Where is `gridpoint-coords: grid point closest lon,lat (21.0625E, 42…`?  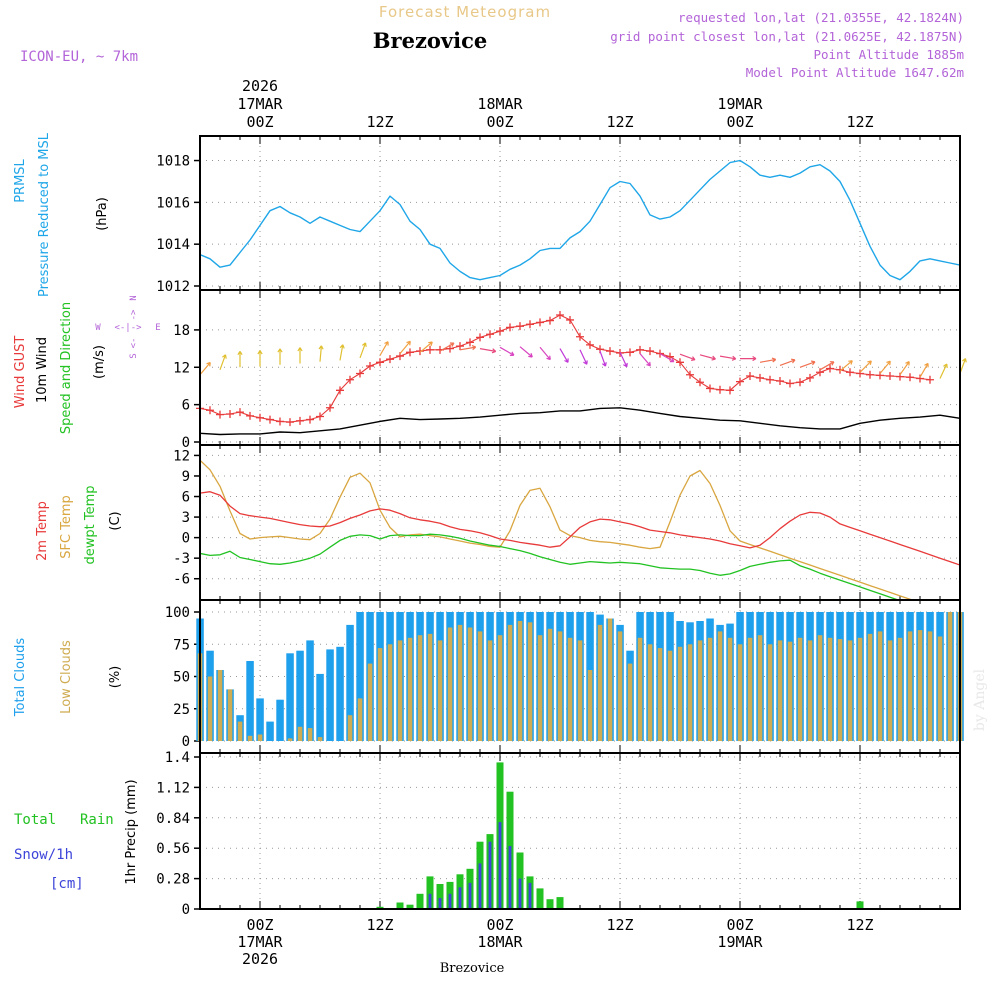
gridpoint-coords: grid point closest lon,lat (21.0625E, 42… is located at coordinates (787, 36).